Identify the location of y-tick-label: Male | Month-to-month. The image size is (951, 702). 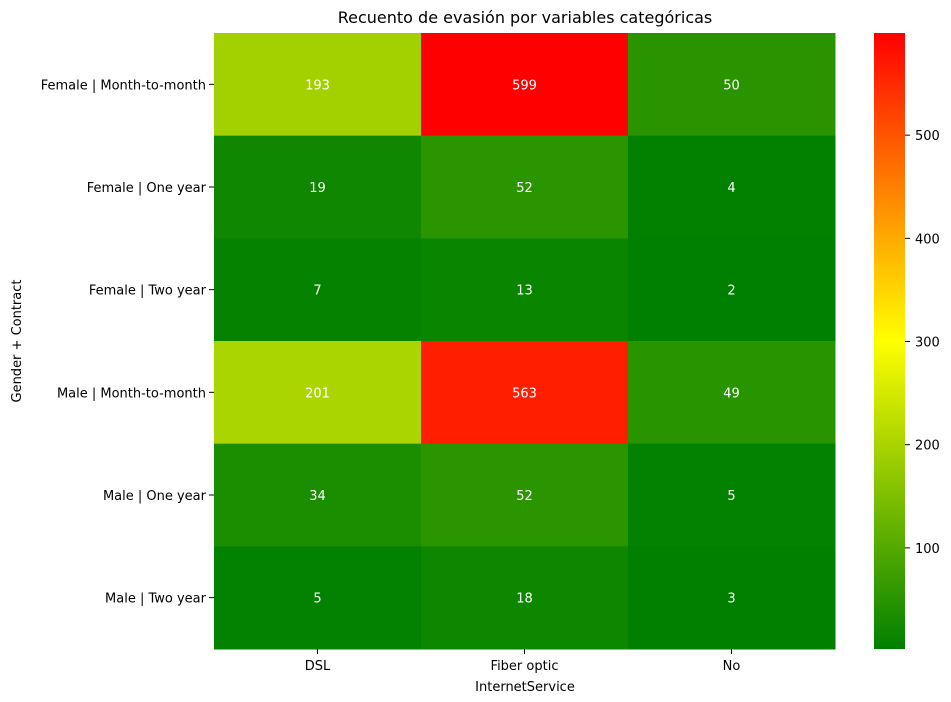
(131, 393).